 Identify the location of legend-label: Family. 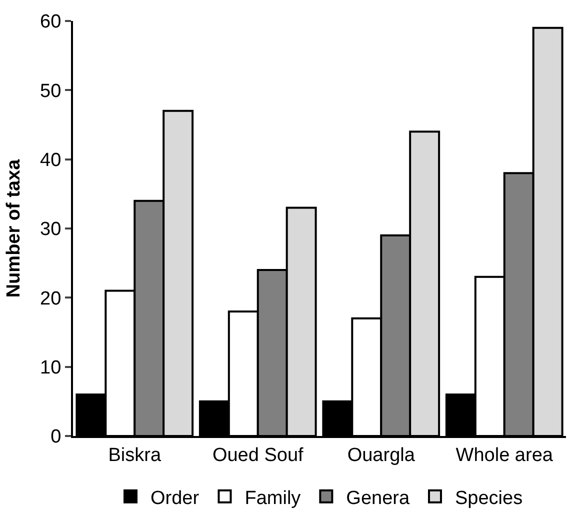
(273, 498).